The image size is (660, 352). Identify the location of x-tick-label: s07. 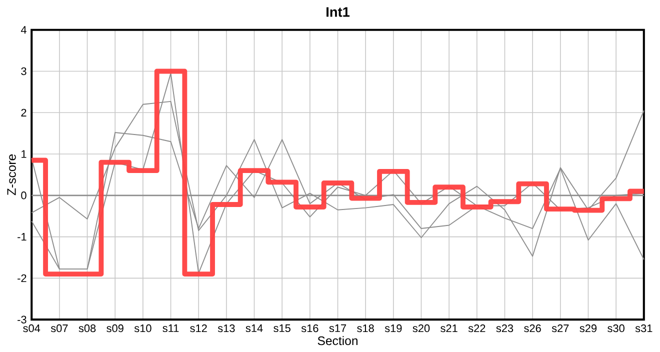
(59, 328).